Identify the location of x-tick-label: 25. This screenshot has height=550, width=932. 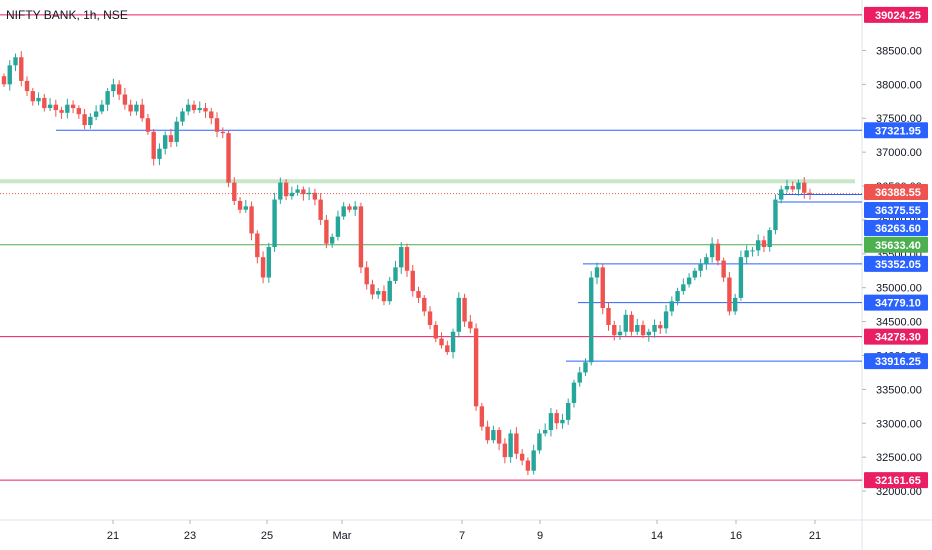
(267, 536).